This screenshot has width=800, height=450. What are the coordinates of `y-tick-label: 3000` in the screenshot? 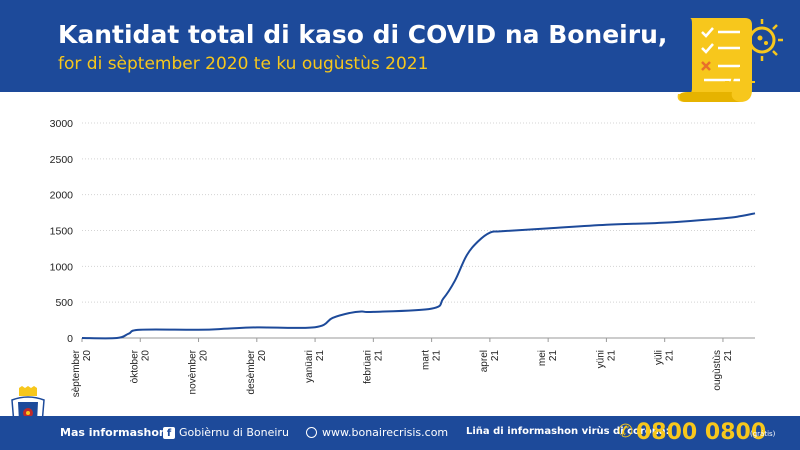 It's located at (62, 124).